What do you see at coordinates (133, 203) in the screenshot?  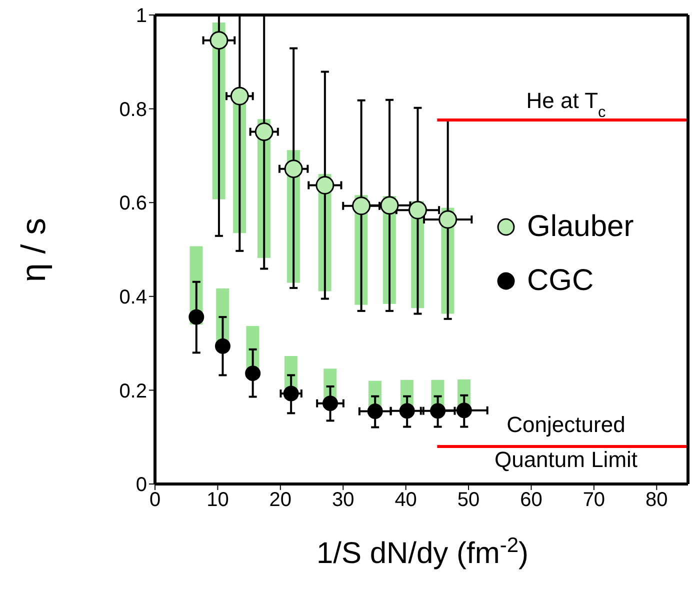 I see `y-tick-label: 0.6` at bounding box center [133, 203].